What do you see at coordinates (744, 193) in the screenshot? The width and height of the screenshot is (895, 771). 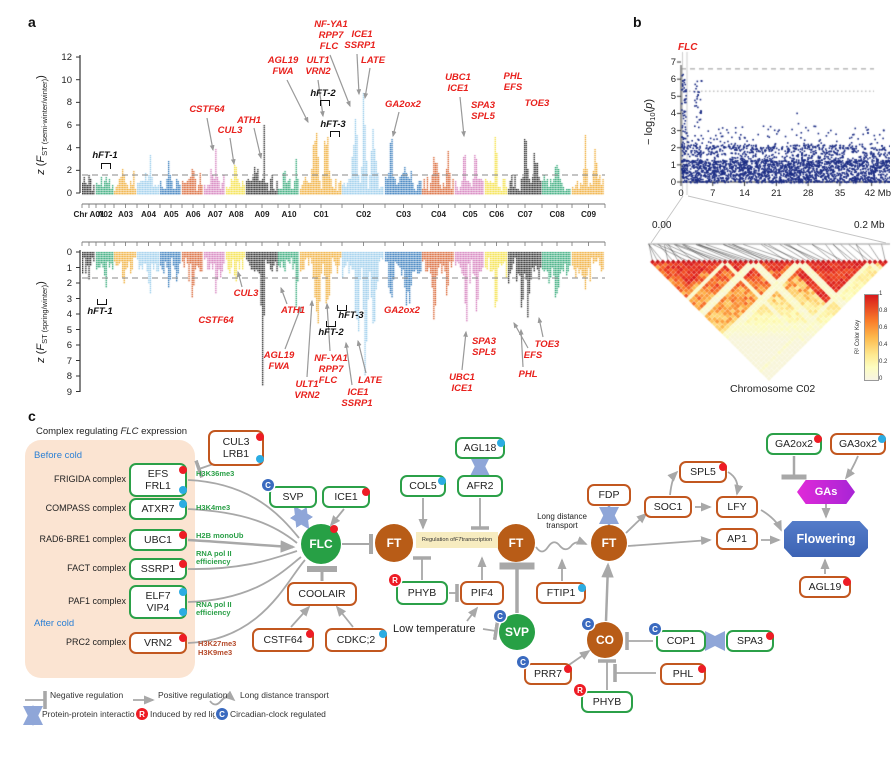 I see `gwas-x-tick-label: 14` at bounding box center [744, 193].